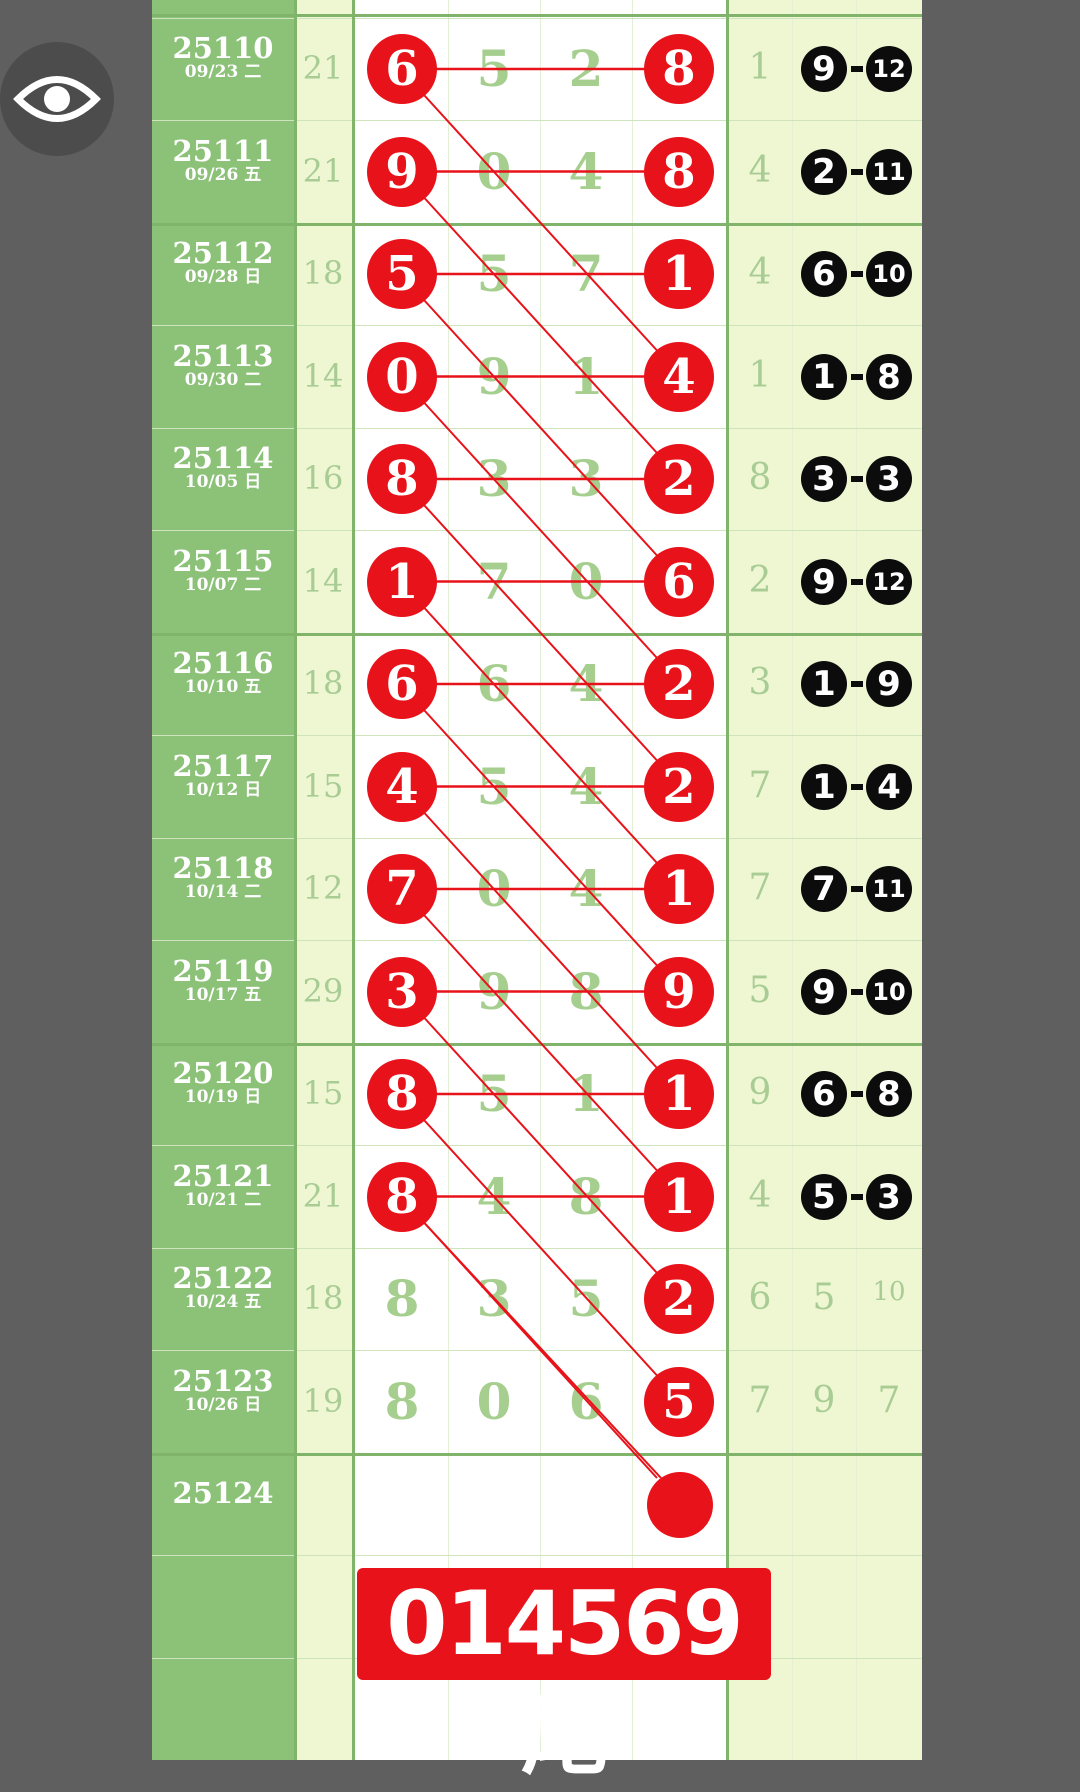 The height and width of the screenshot is (1792, 1080). I want to click on tail-value: 5, so click(760, 990).